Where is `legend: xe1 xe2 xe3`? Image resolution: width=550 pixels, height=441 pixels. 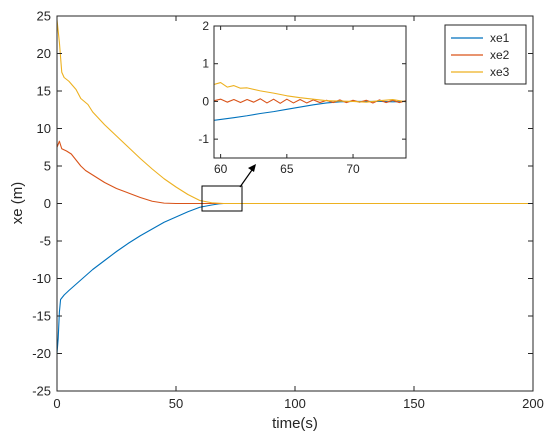
legend: xe1 xe2 xe3 is located at coordinates (485, 54).